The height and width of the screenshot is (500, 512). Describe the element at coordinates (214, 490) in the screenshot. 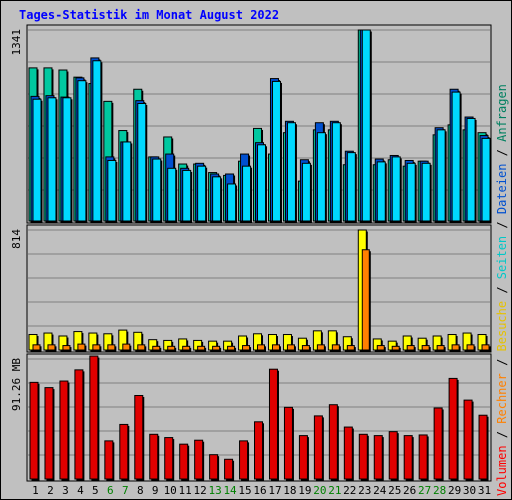

I see `x-tick-label: 13` at that location.